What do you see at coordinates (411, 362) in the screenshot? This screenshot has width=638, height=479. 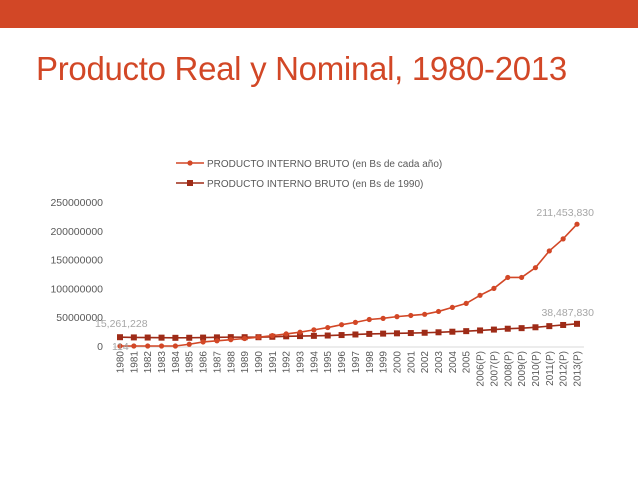 I see `x-tick-label: 2001` at bounding box center [411, 362].